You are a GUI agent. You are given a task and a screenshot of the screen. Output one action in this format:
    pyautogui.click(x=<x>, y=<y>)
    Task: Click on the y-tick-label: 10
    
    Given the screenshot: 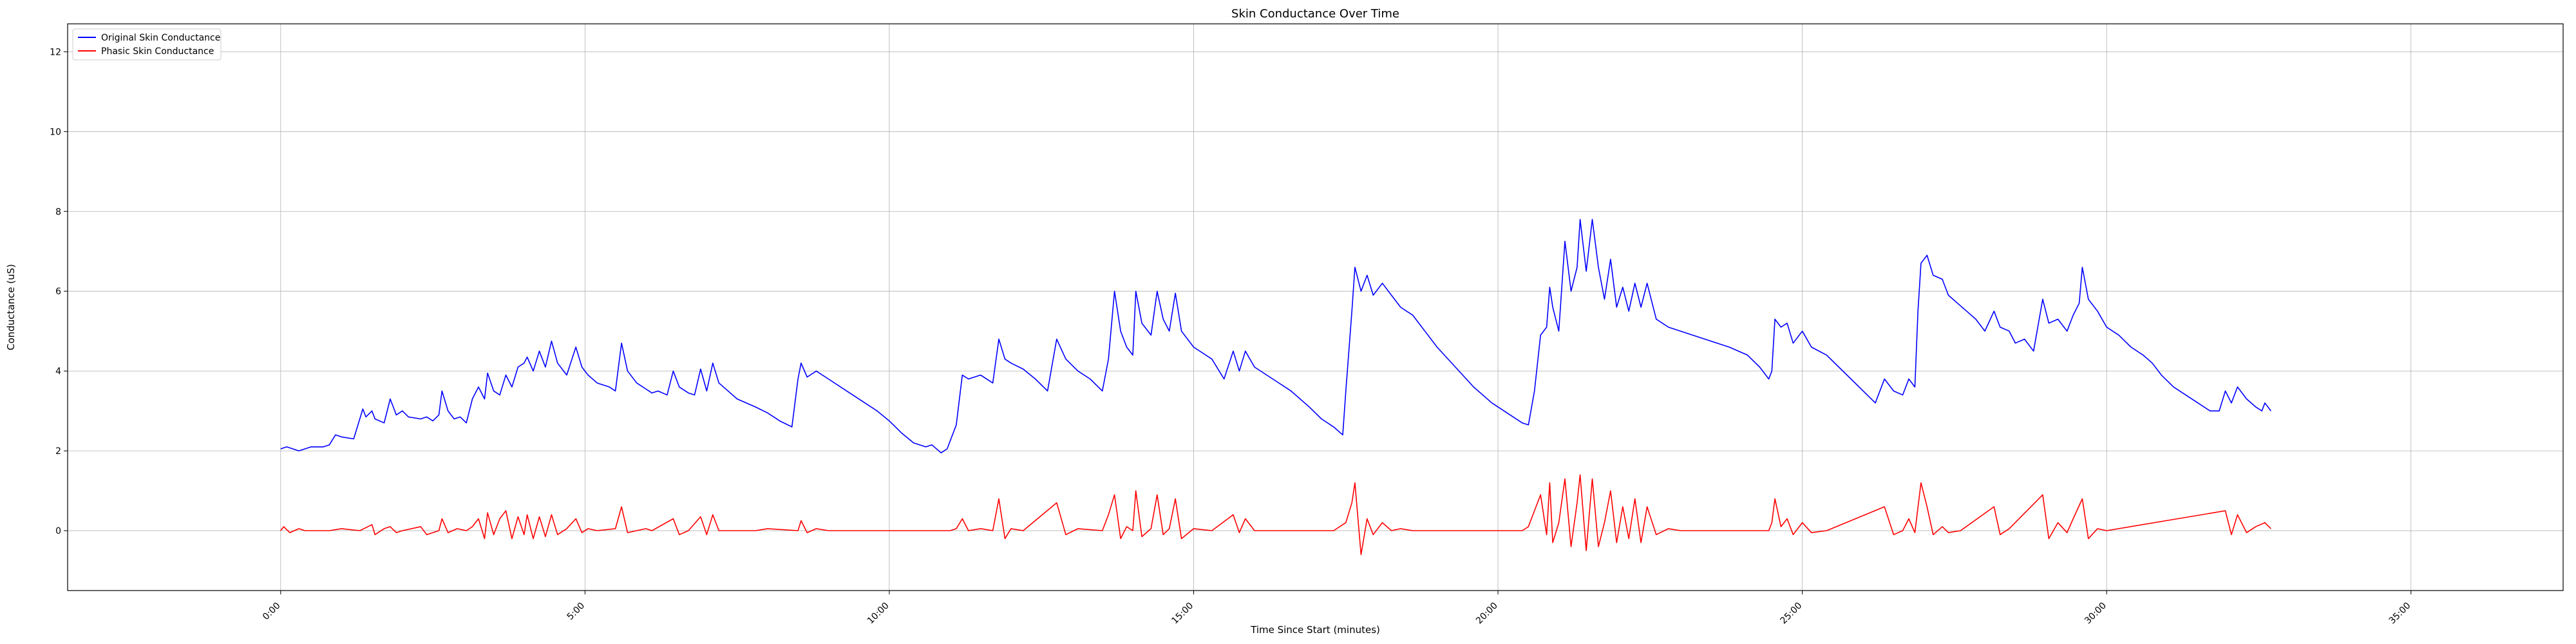 What is the action you would take?
    pyautogui.click(x=56, y=132)
    